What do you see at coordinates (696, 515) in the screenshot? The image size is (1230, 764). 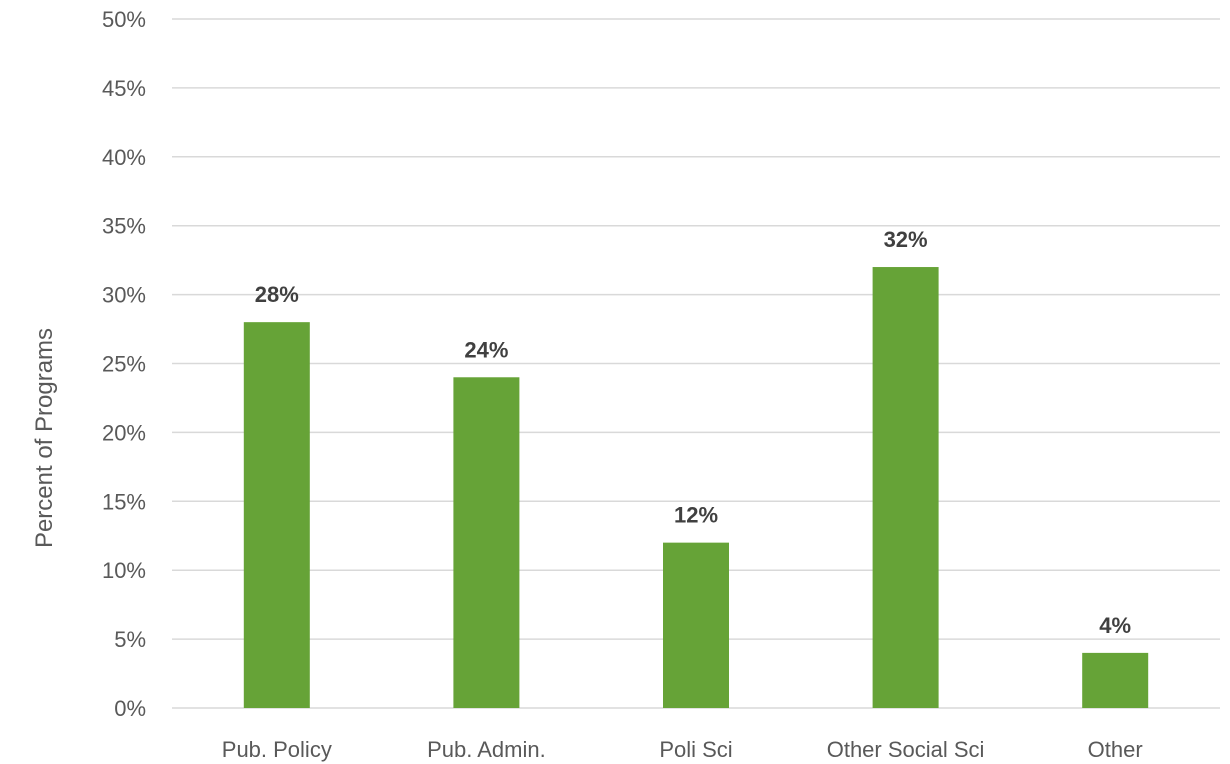 I see `data-label: 12%` at bounding box center [696, 515].